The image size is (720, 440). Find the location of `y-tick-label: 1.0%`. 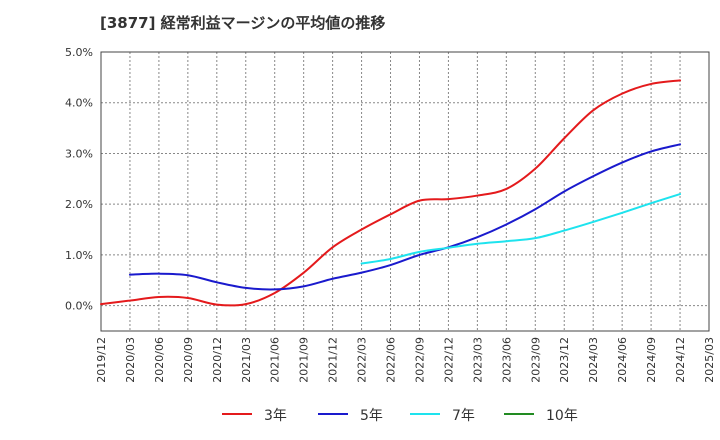

y-tick-label: 1.0% is located at coordinates (79, 255).